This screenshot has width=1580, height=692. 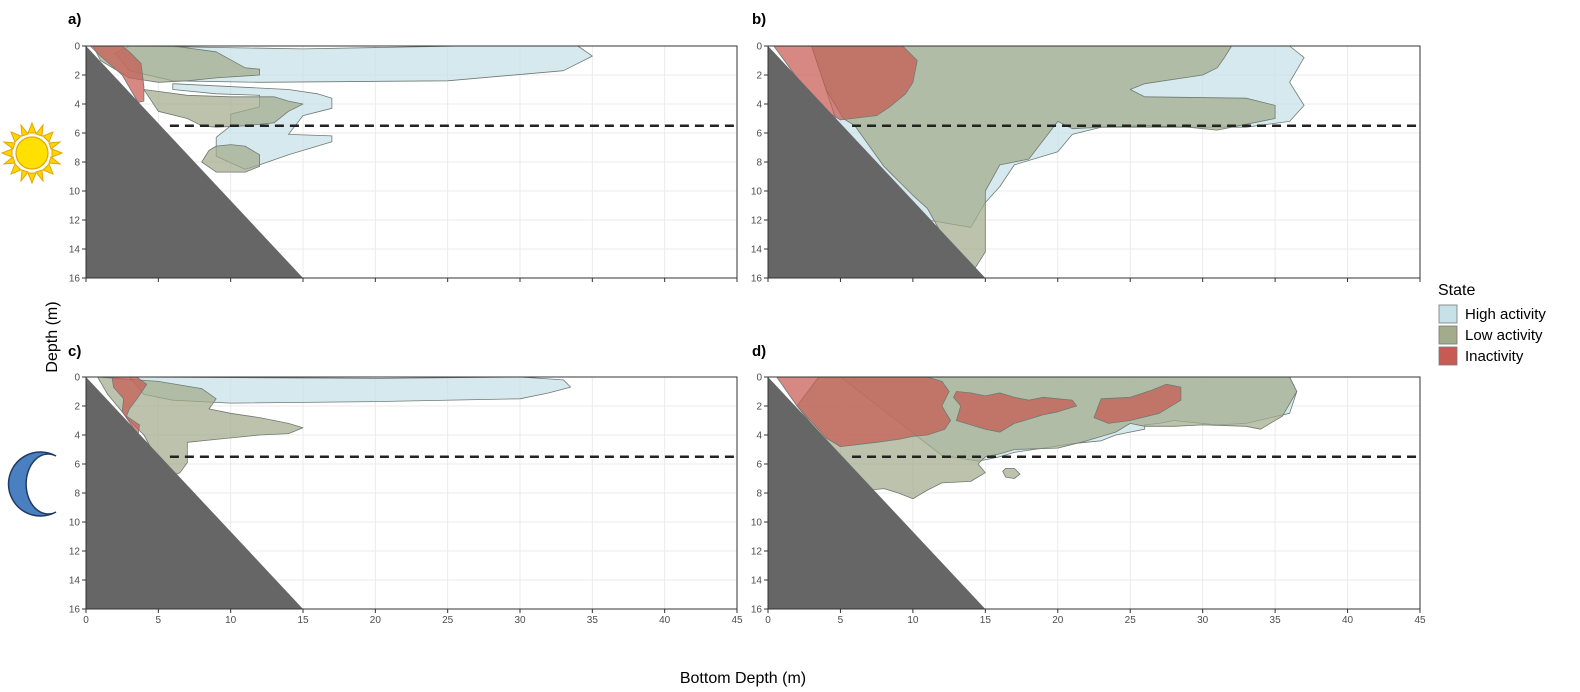 I want to click on sun-icon, so click(x=32, y=153).